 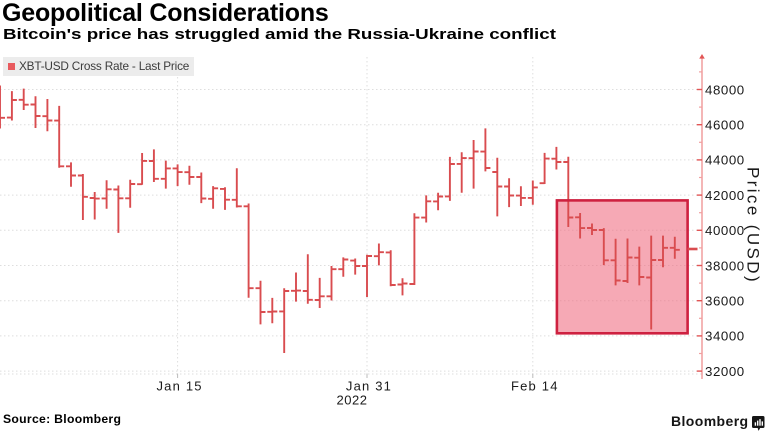 I want to click on svg-text: Feb 14, so click(x=535, y=386).